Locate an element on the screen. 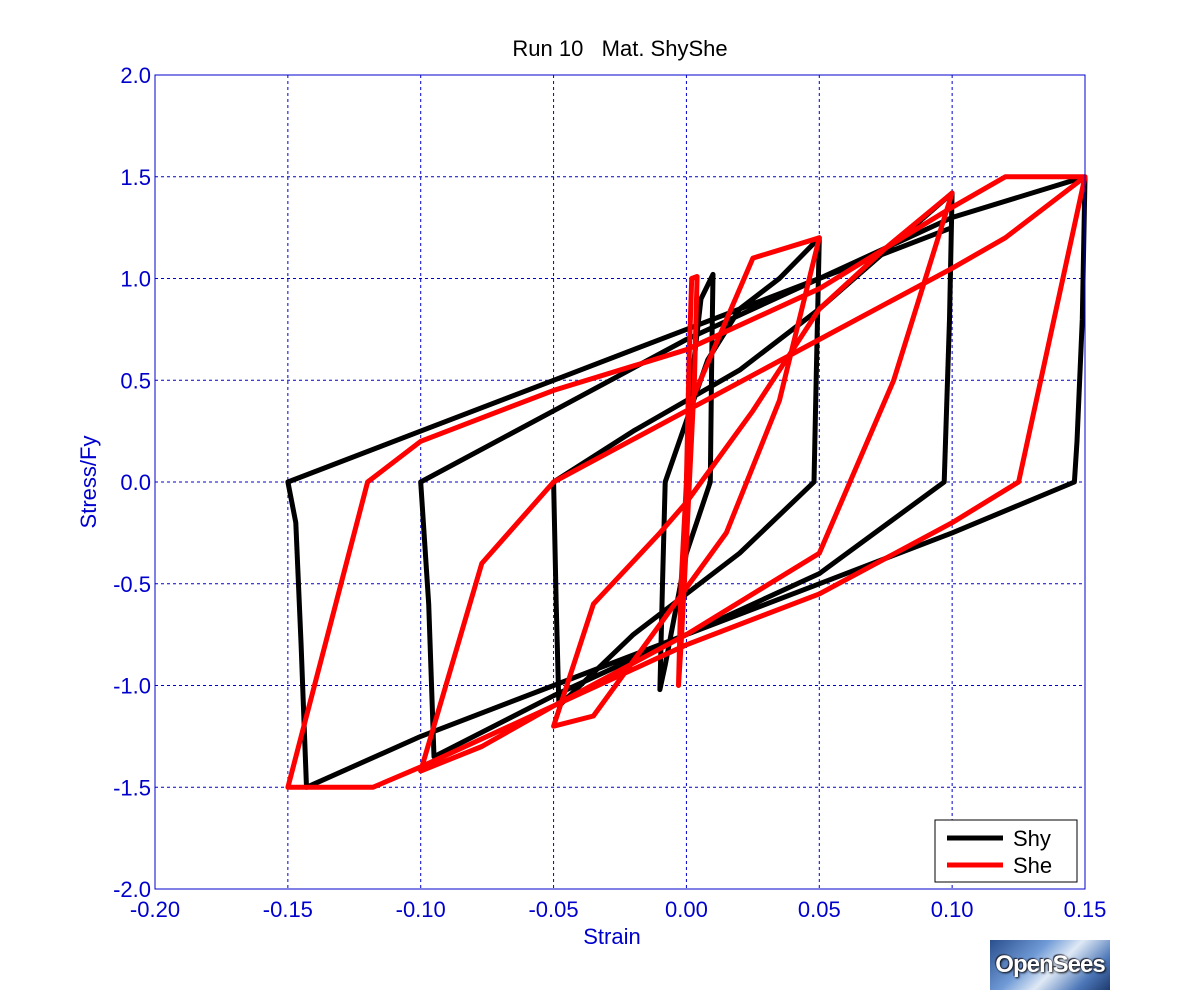  x-tick-label: -0.15 is located at coordinates (288, 909).